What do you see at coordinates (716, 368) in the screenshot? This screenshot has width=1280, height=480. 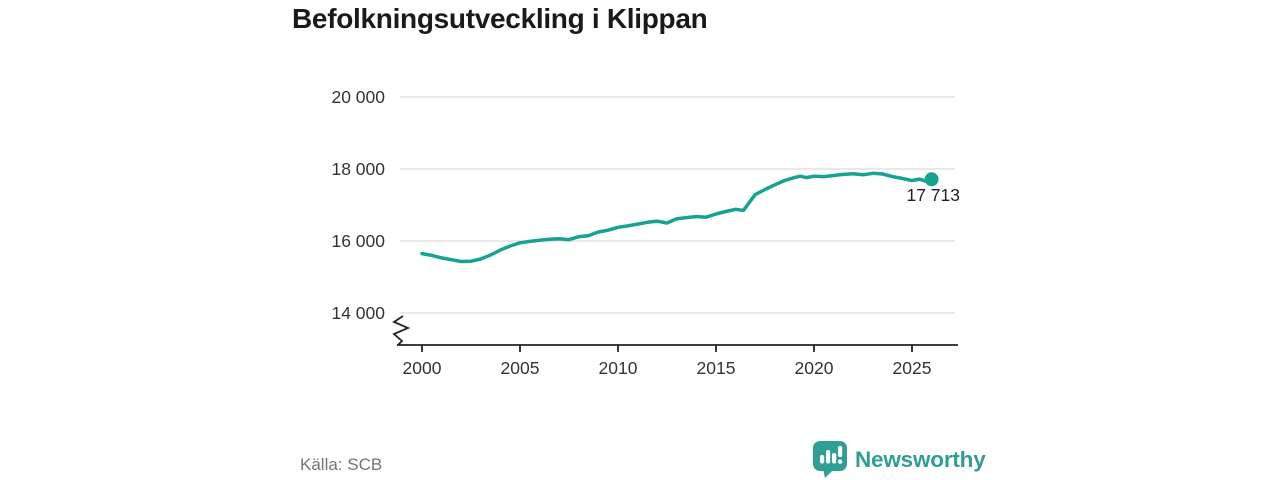 I see `x-axis-tick-label: 2015` at bounding box center [716, 368].